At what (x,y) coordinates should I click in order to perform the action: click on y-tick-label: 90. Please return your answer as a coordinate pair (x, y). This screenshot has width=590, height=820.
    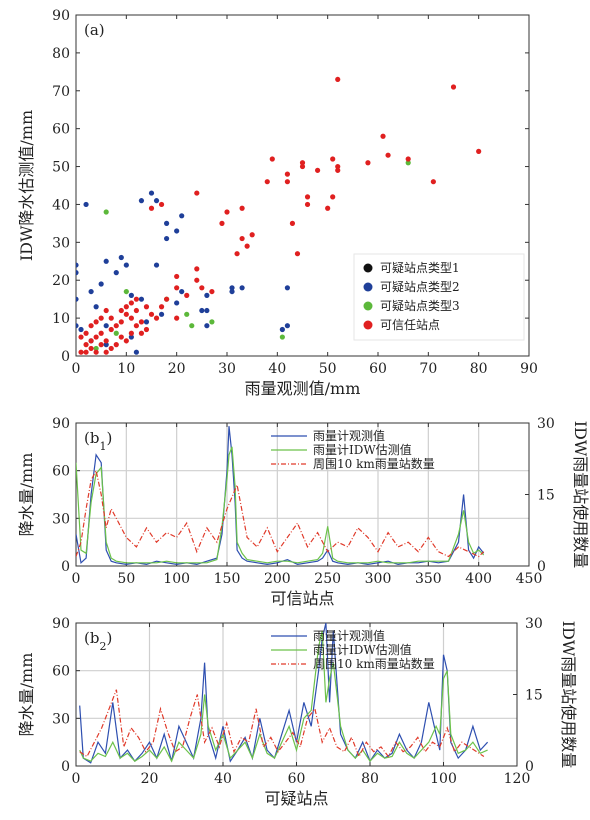
    Looking at the image, I should click on (61, 424).